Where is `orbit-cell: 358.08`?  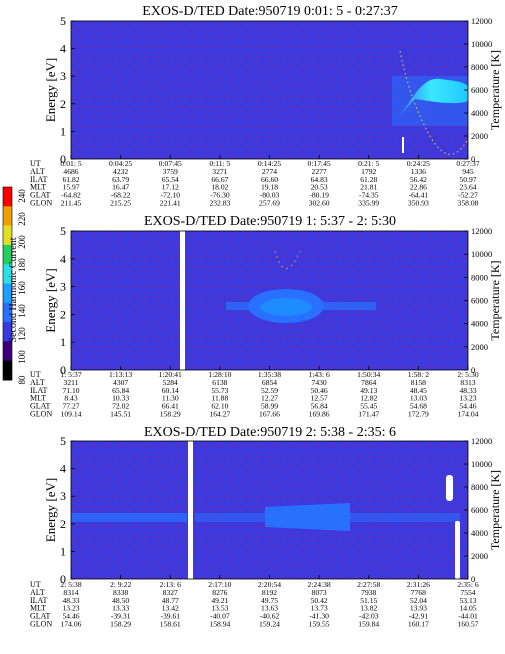
orbit-cell: 358.08 is located at coordinates (468, 203).